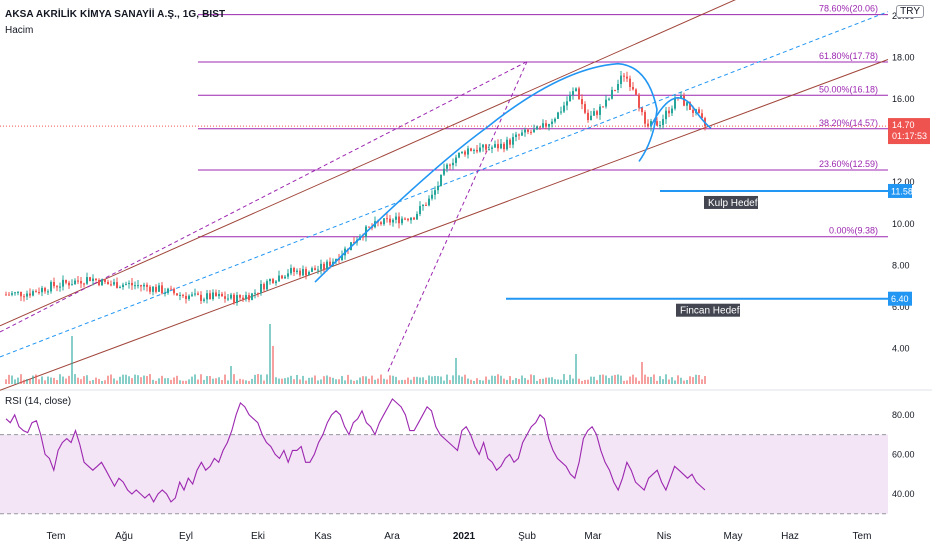  I want to click on price-axis-tick: 6.00, so click(901, 307).